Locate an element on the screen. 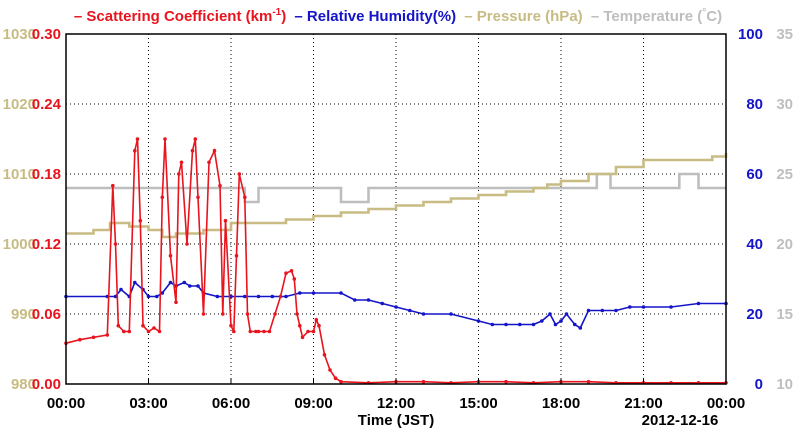 The height and width of the screenshot is (434, 800). legend-entry: – Pressure (hPa) is located at coordinates (521, 16).